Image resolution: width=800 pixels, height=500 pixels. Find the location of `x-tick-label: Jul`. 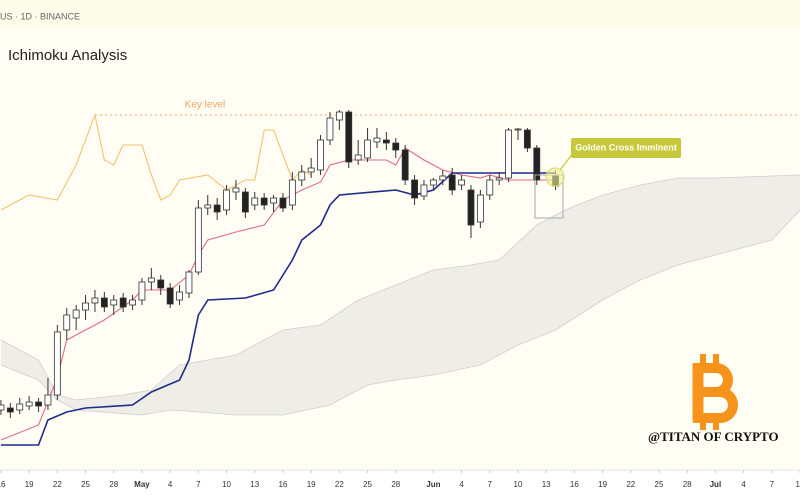

x-tick-label: Jul is located at coordinates (716, 484).